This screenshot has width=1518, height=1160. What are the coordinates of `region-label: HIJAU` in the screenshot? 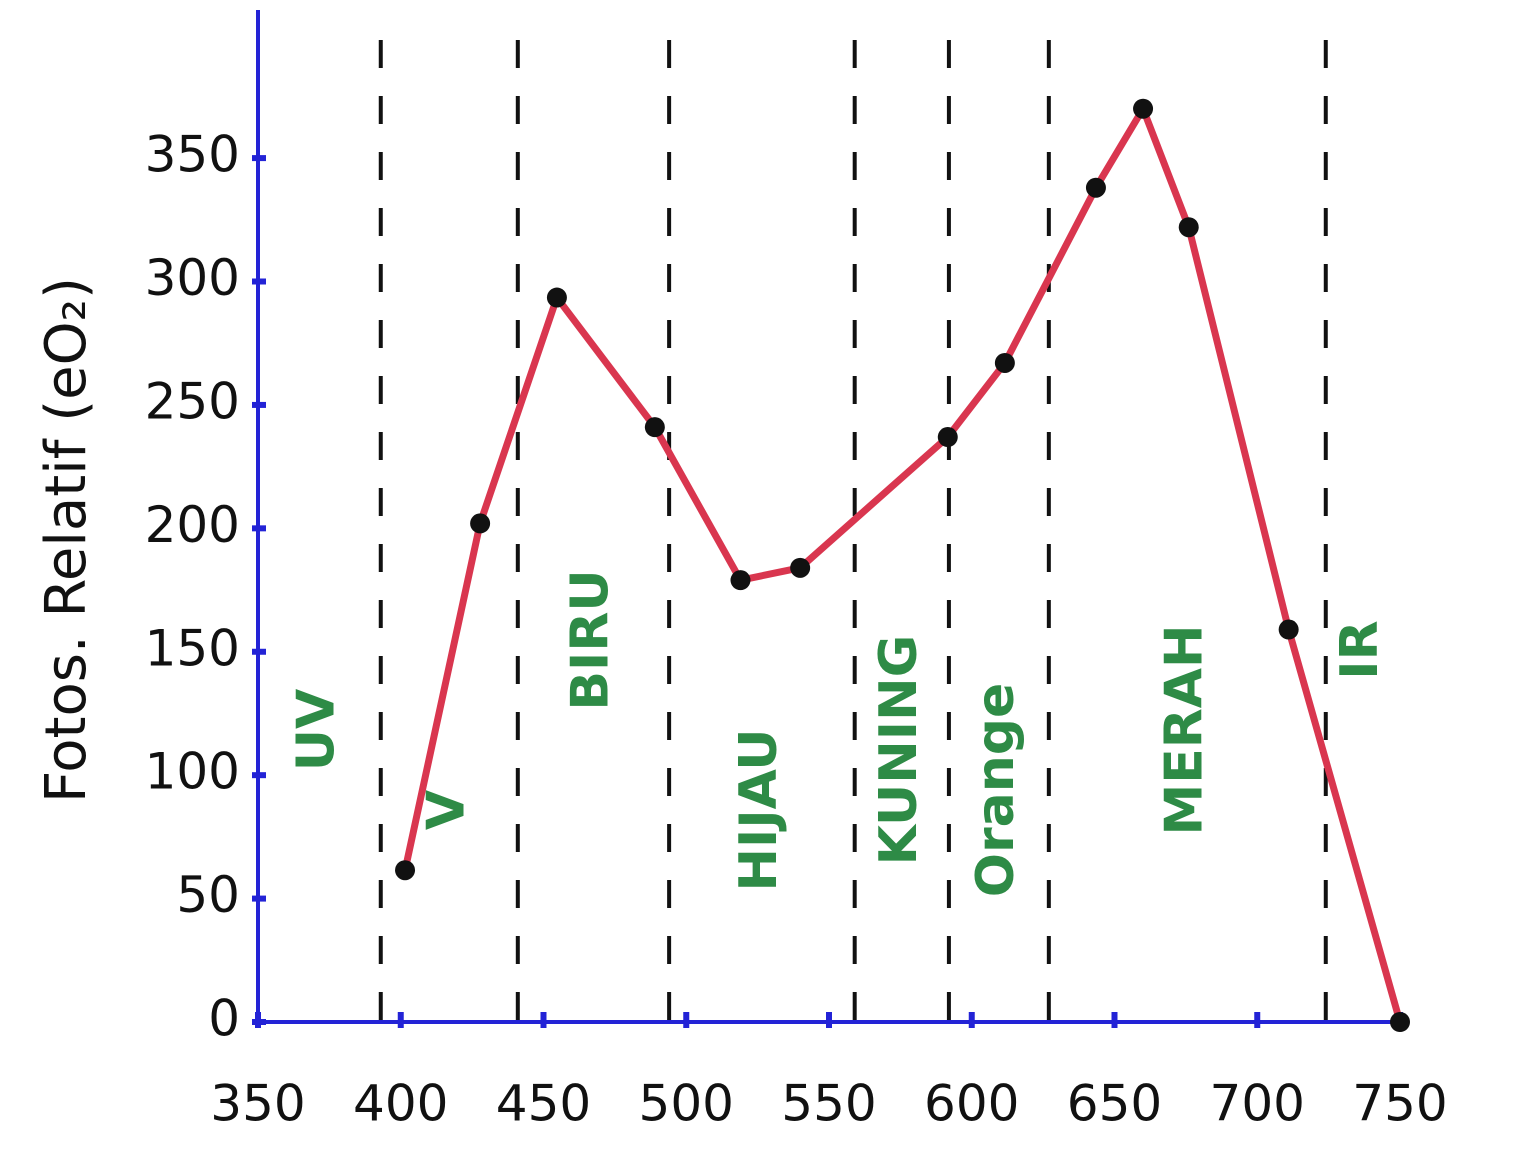 It's located at (759, 809).